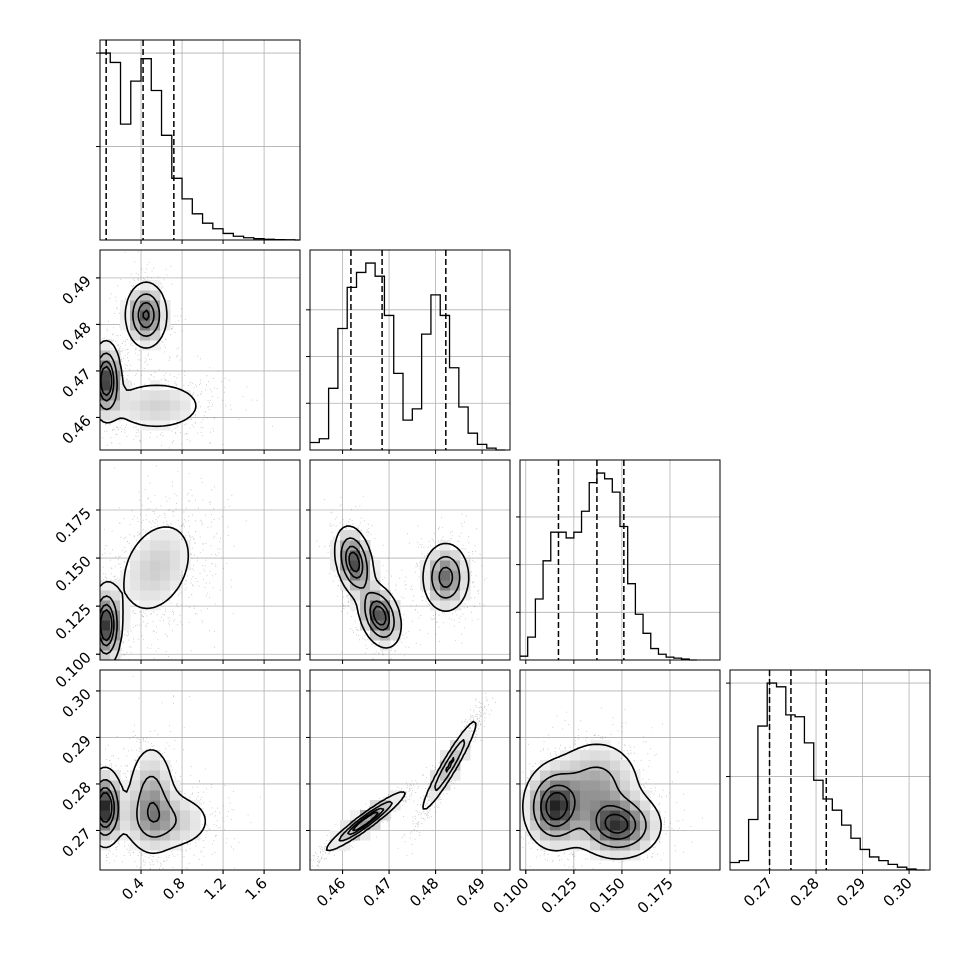  What do you see at coordinates (758, 892) in the screenshot?
I see `hist-p3-xtick-label-0: 0.27` at bounding box center [758, 892].